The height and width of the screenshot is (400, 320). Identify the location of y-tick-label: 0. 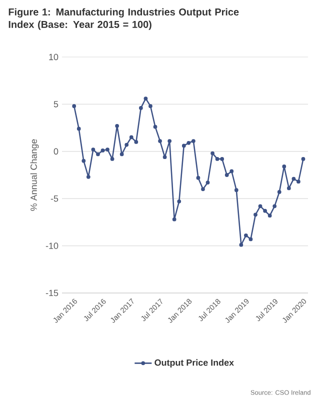
(56, 151).